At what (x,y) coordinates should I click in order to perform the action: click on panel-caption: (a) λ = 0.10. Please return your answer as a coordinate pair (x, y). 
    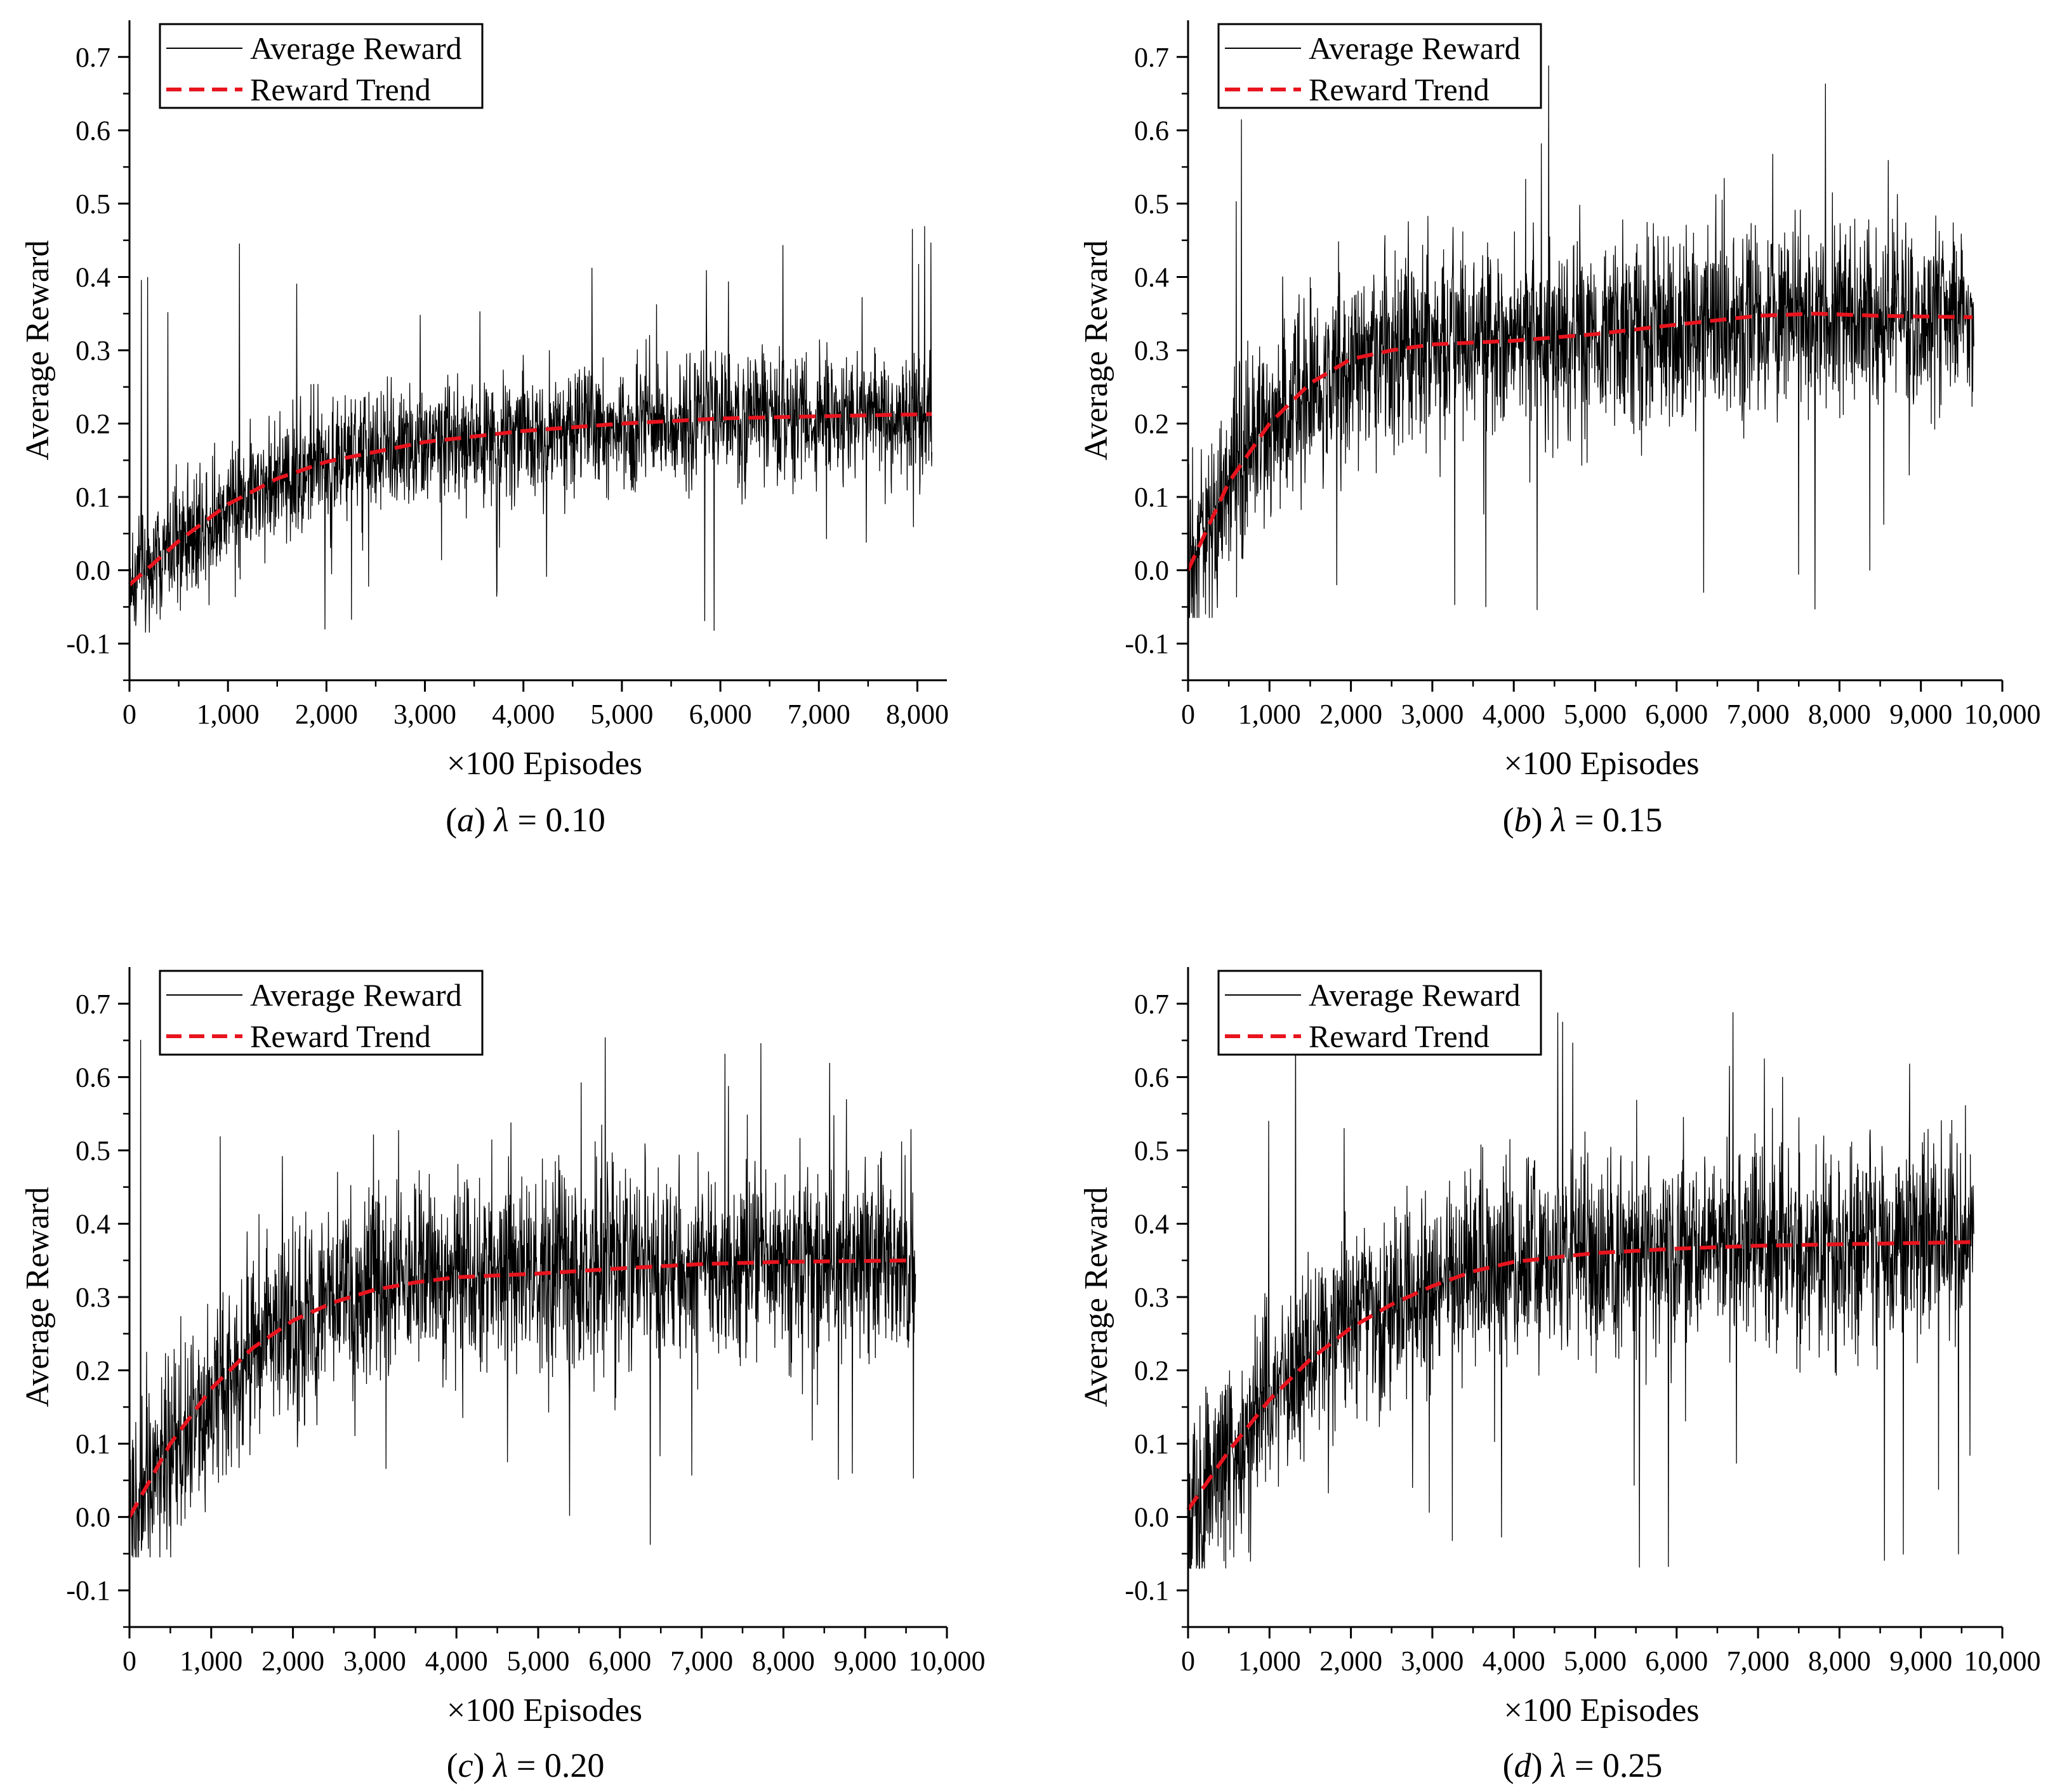
    Looking at the image, I should click on (525, 820).